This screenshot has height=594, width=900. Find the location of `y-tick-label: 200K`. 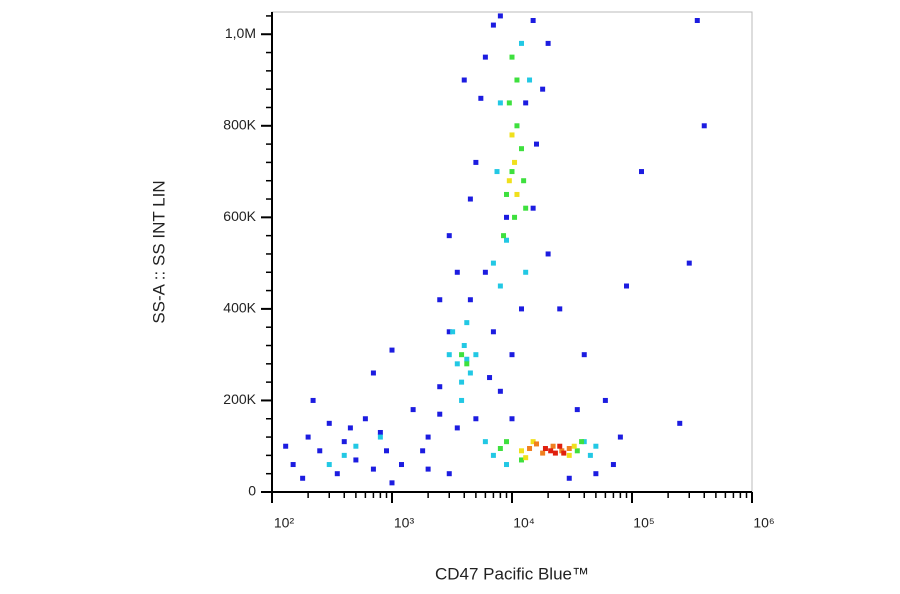

y-tick-label: 200K is located at coordinates (239, 399).